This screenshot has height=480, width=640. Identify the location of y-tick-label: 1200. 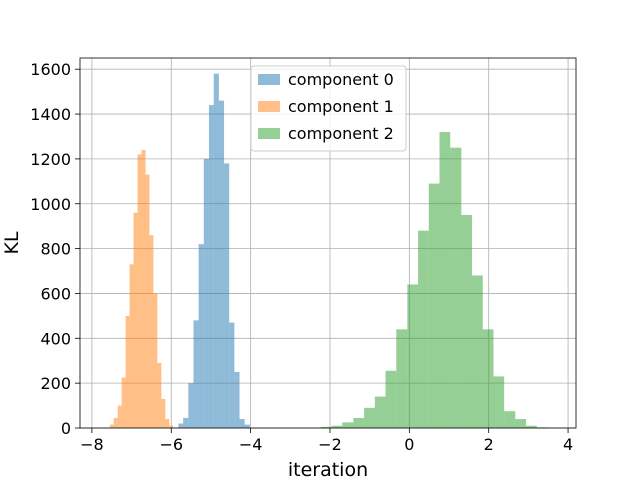
(50, 159).